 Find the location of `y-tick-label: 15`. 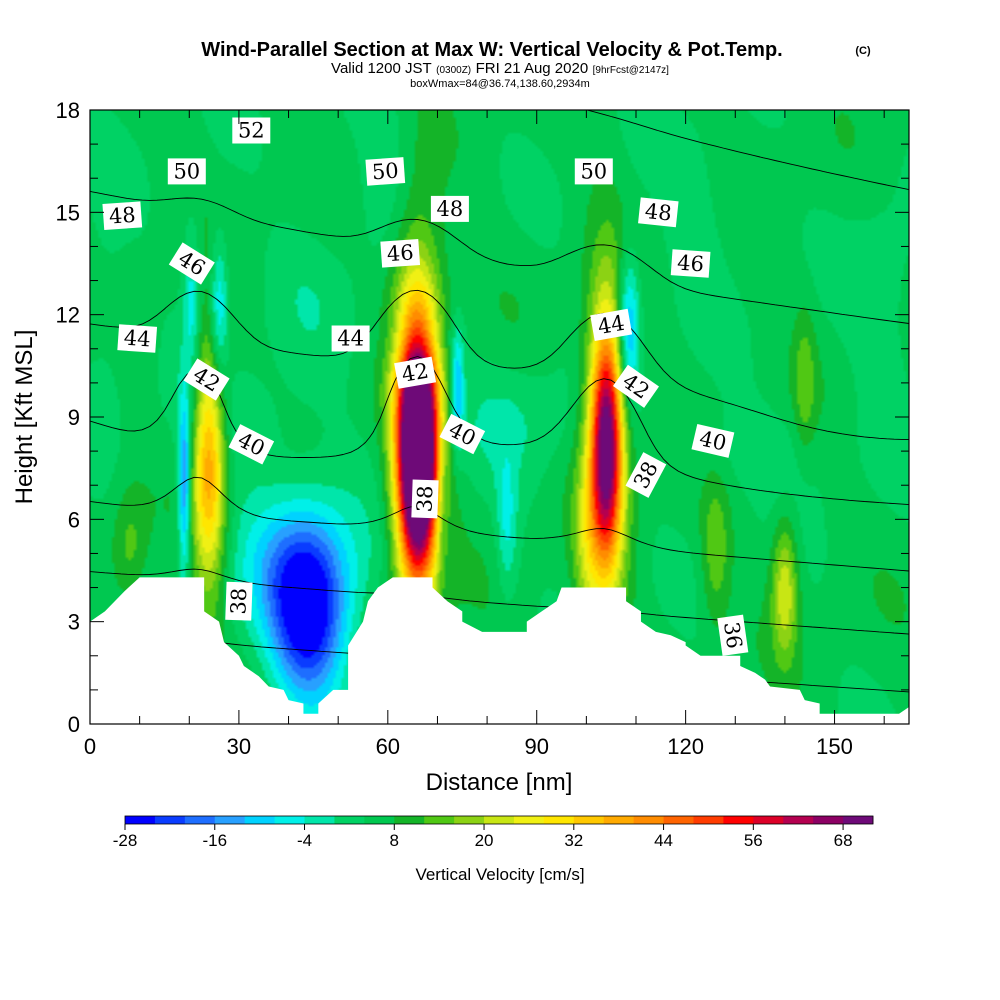

y-tick-label: 15 is located at coordinates (68, 212).